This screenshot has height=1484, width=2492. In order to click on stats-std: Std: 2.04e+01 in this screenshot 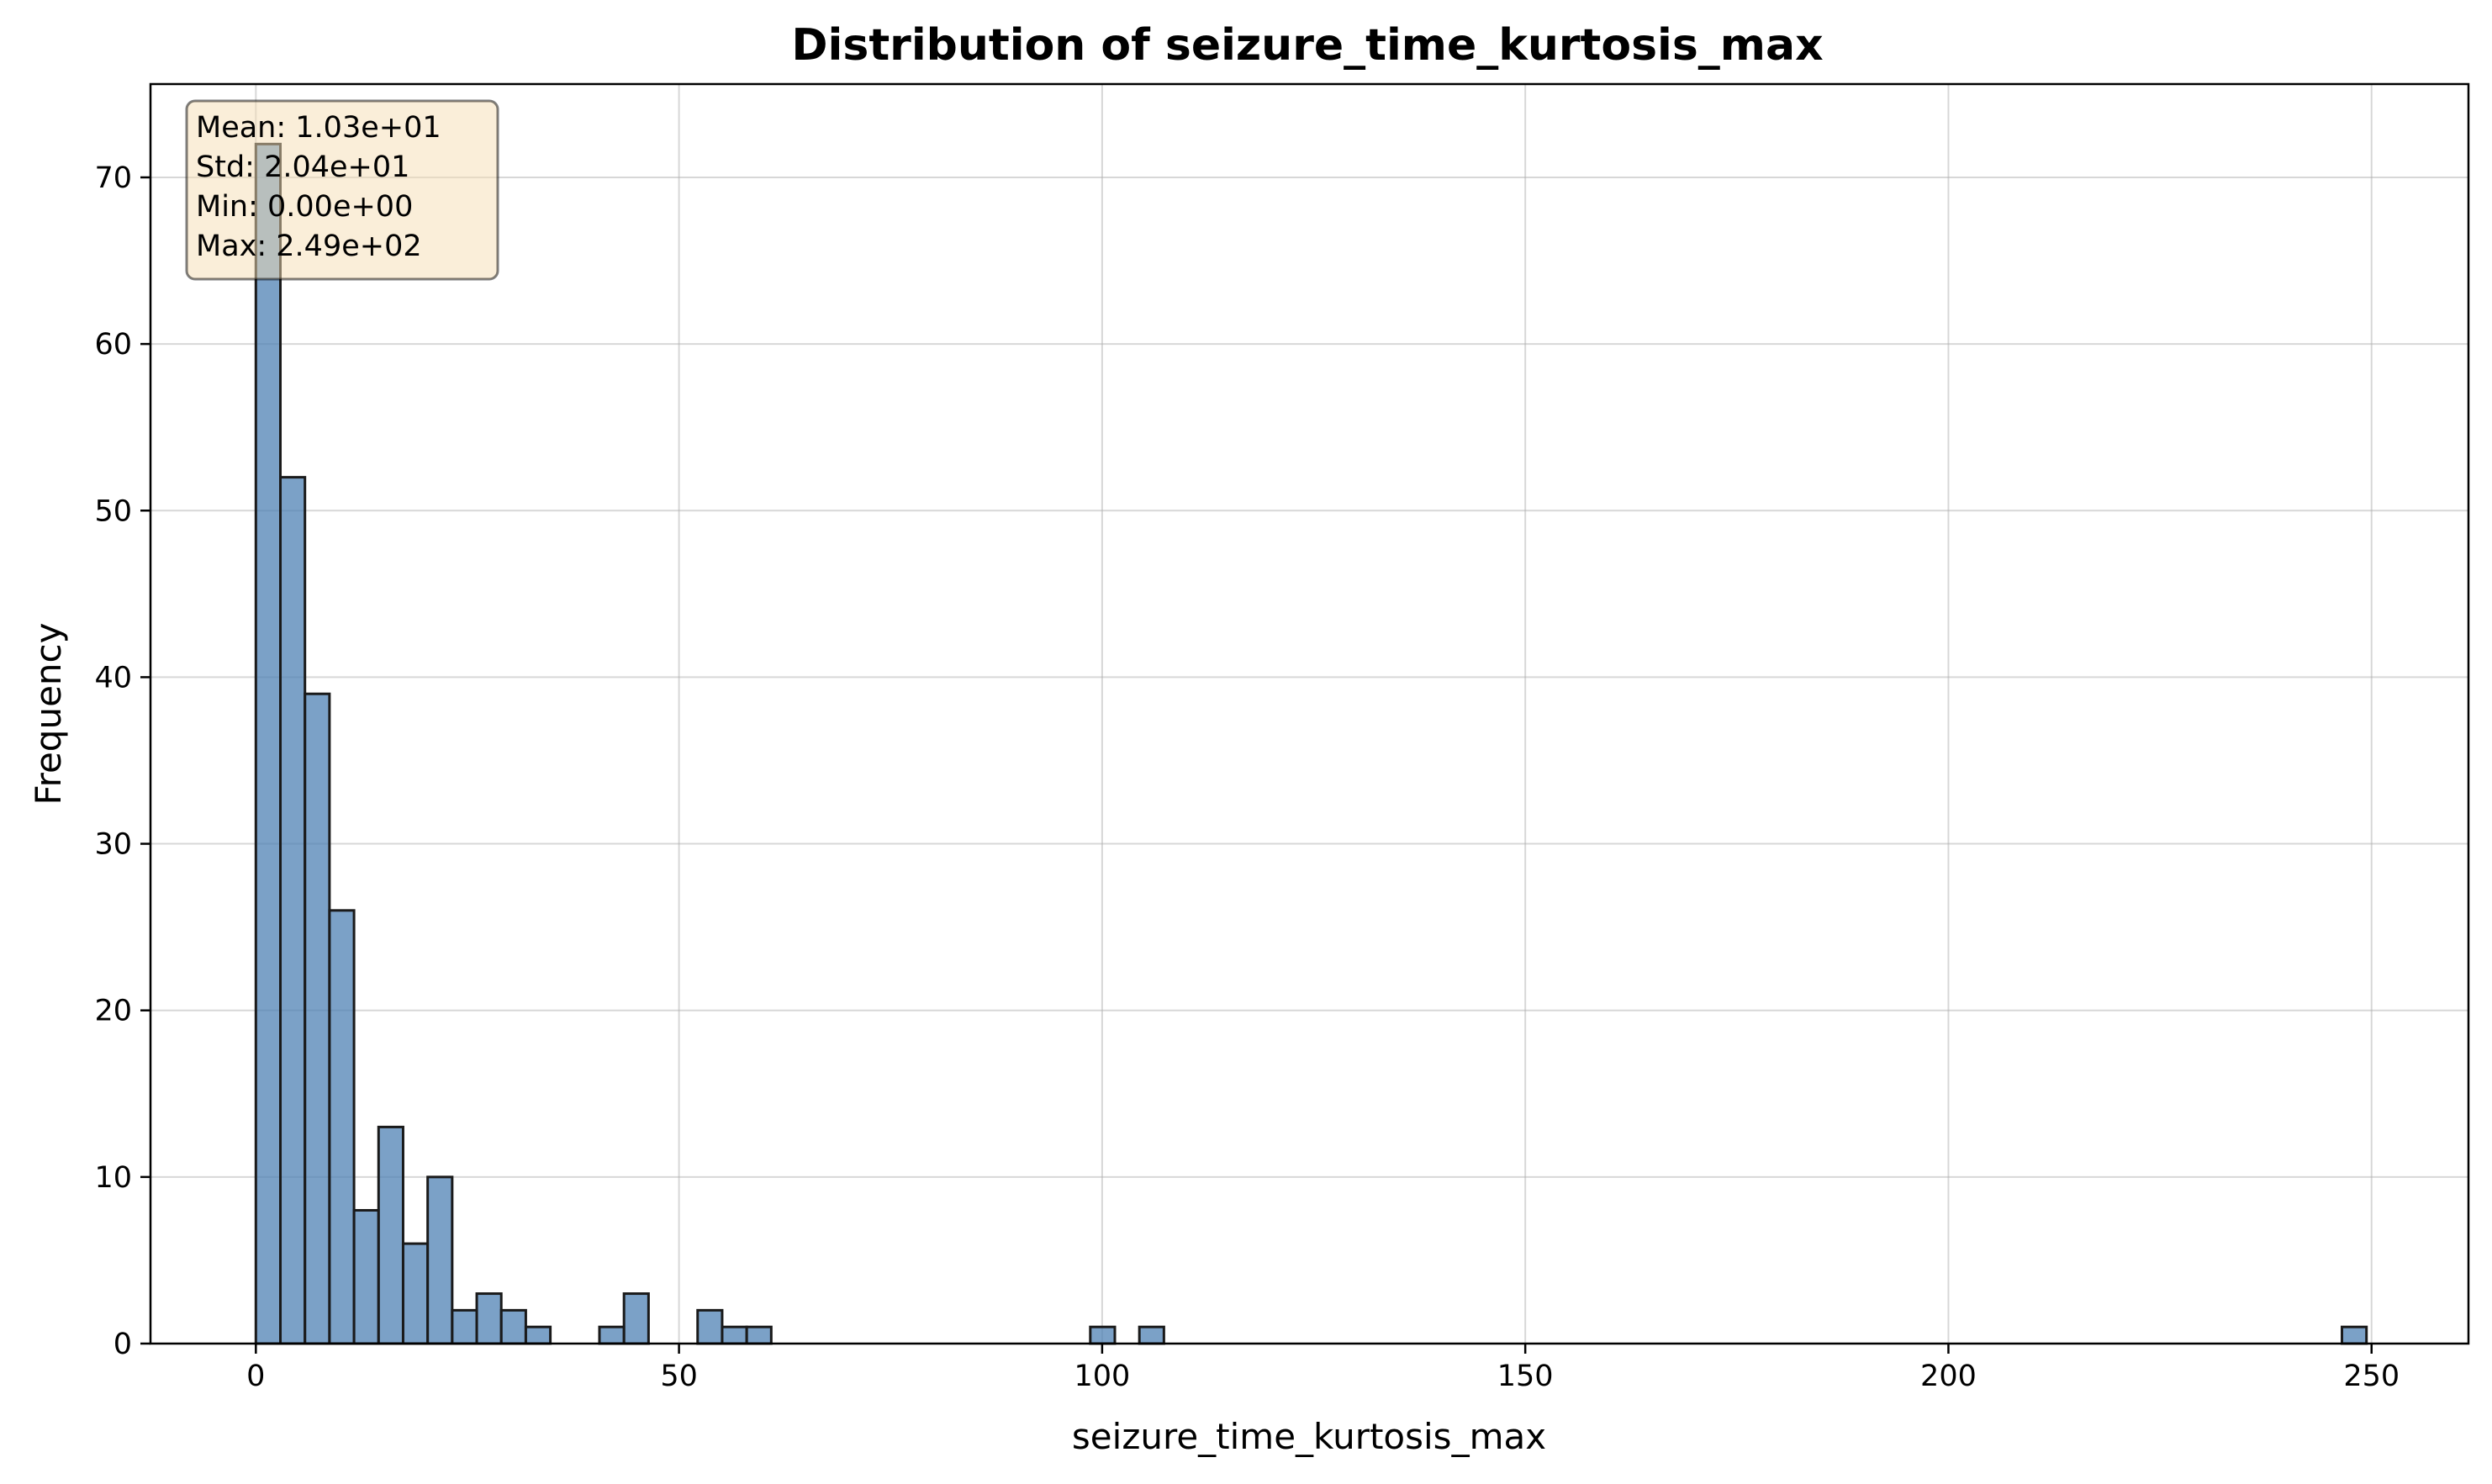, I will do `click(302, 167)`.